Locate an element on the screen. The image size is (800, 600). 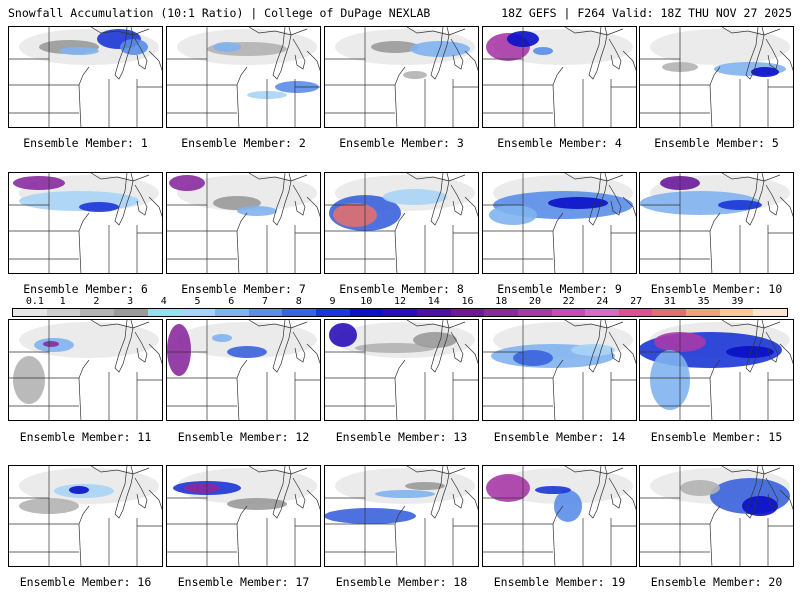
snowfall-color-legend is located at coordinates (400, 312).